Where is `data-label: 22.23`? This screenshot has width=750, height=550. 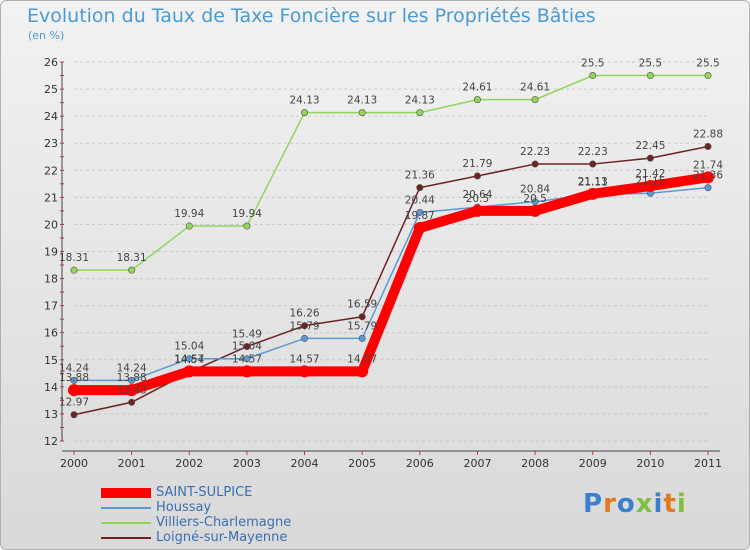
data-label: 22.23 is located at coordinates (593, 152).